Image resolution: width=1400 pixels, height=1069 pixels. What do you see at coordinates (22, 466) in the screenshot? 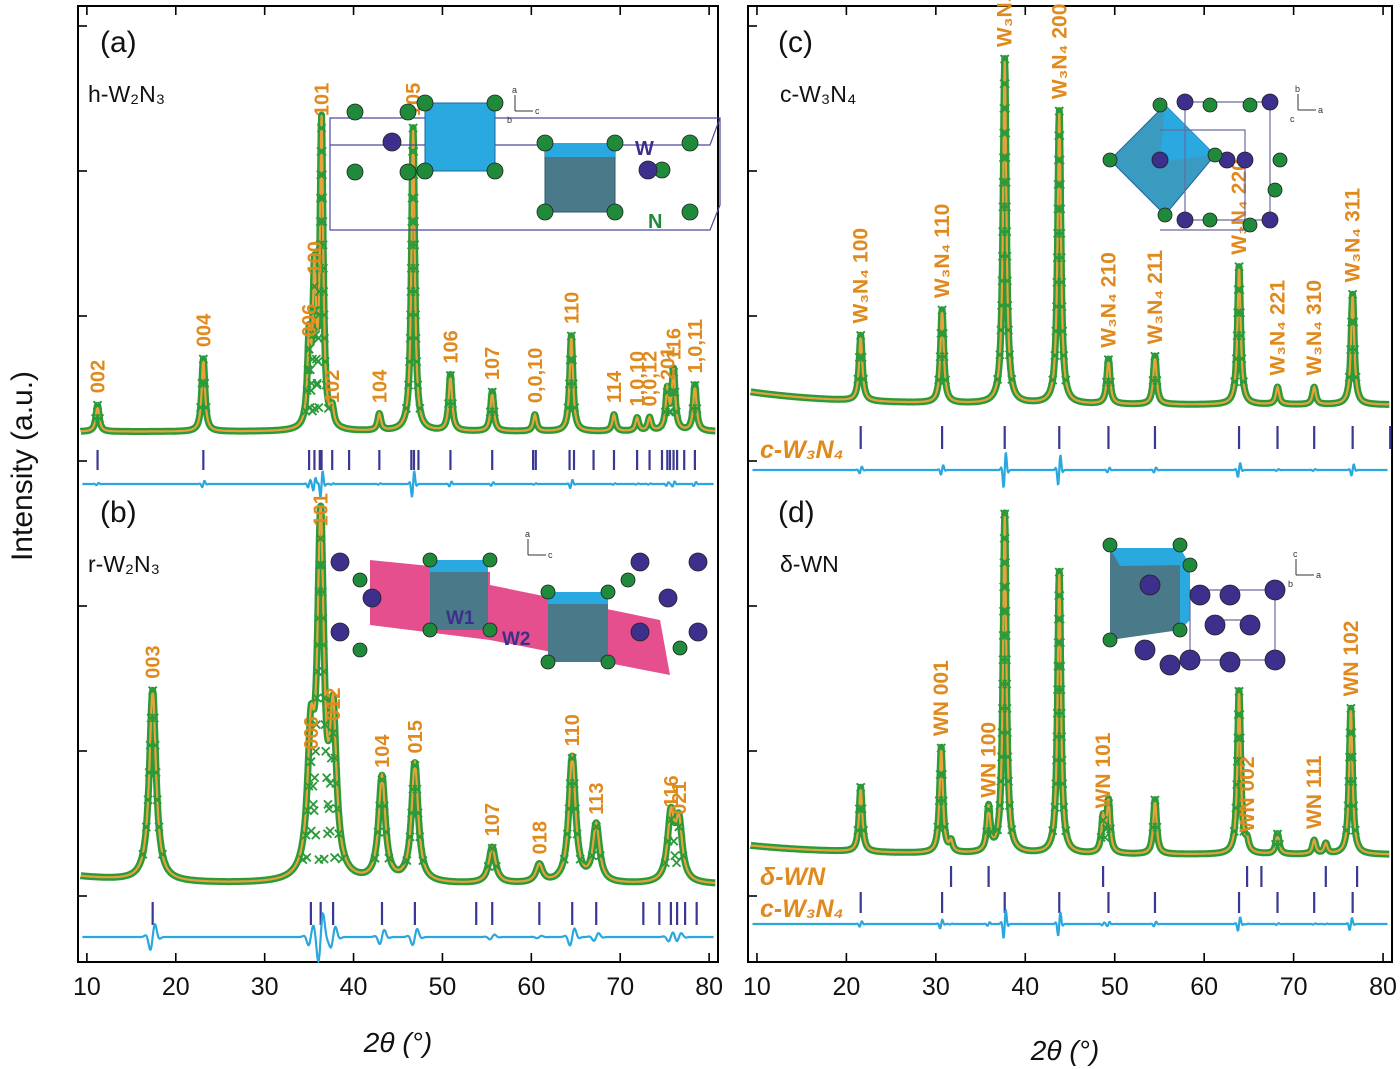
I see `y-axis-label: Intensity (a.u.)` at bounding box center [22, 466].